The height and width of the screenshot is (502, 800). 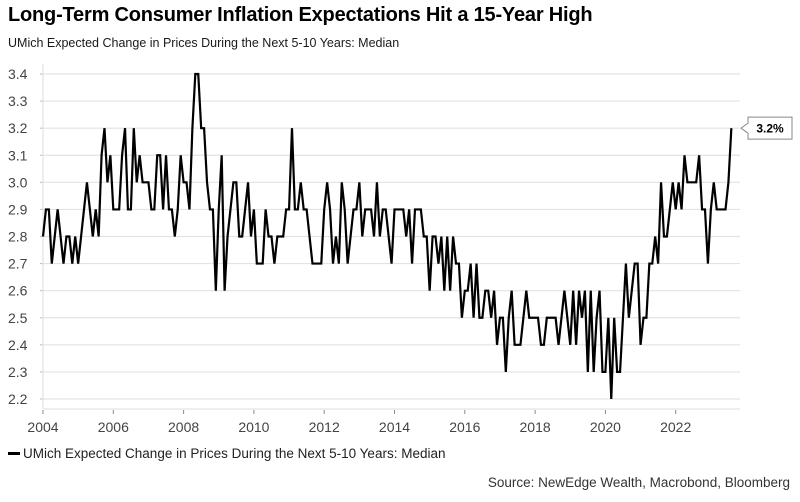 I want to click on y-tick-label: 2.8, so click(x=18, y=237).